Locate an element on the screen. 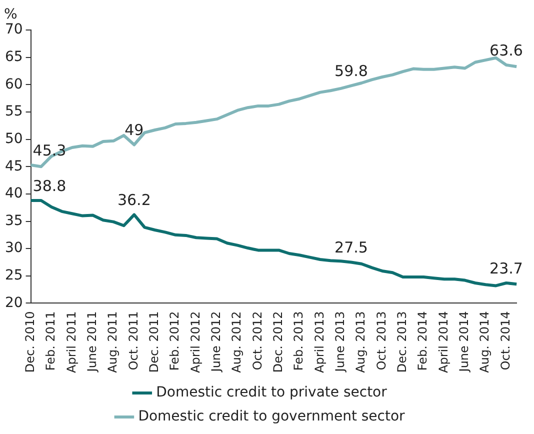  y-tick-label: 55 is located at coordinates (13, 112).